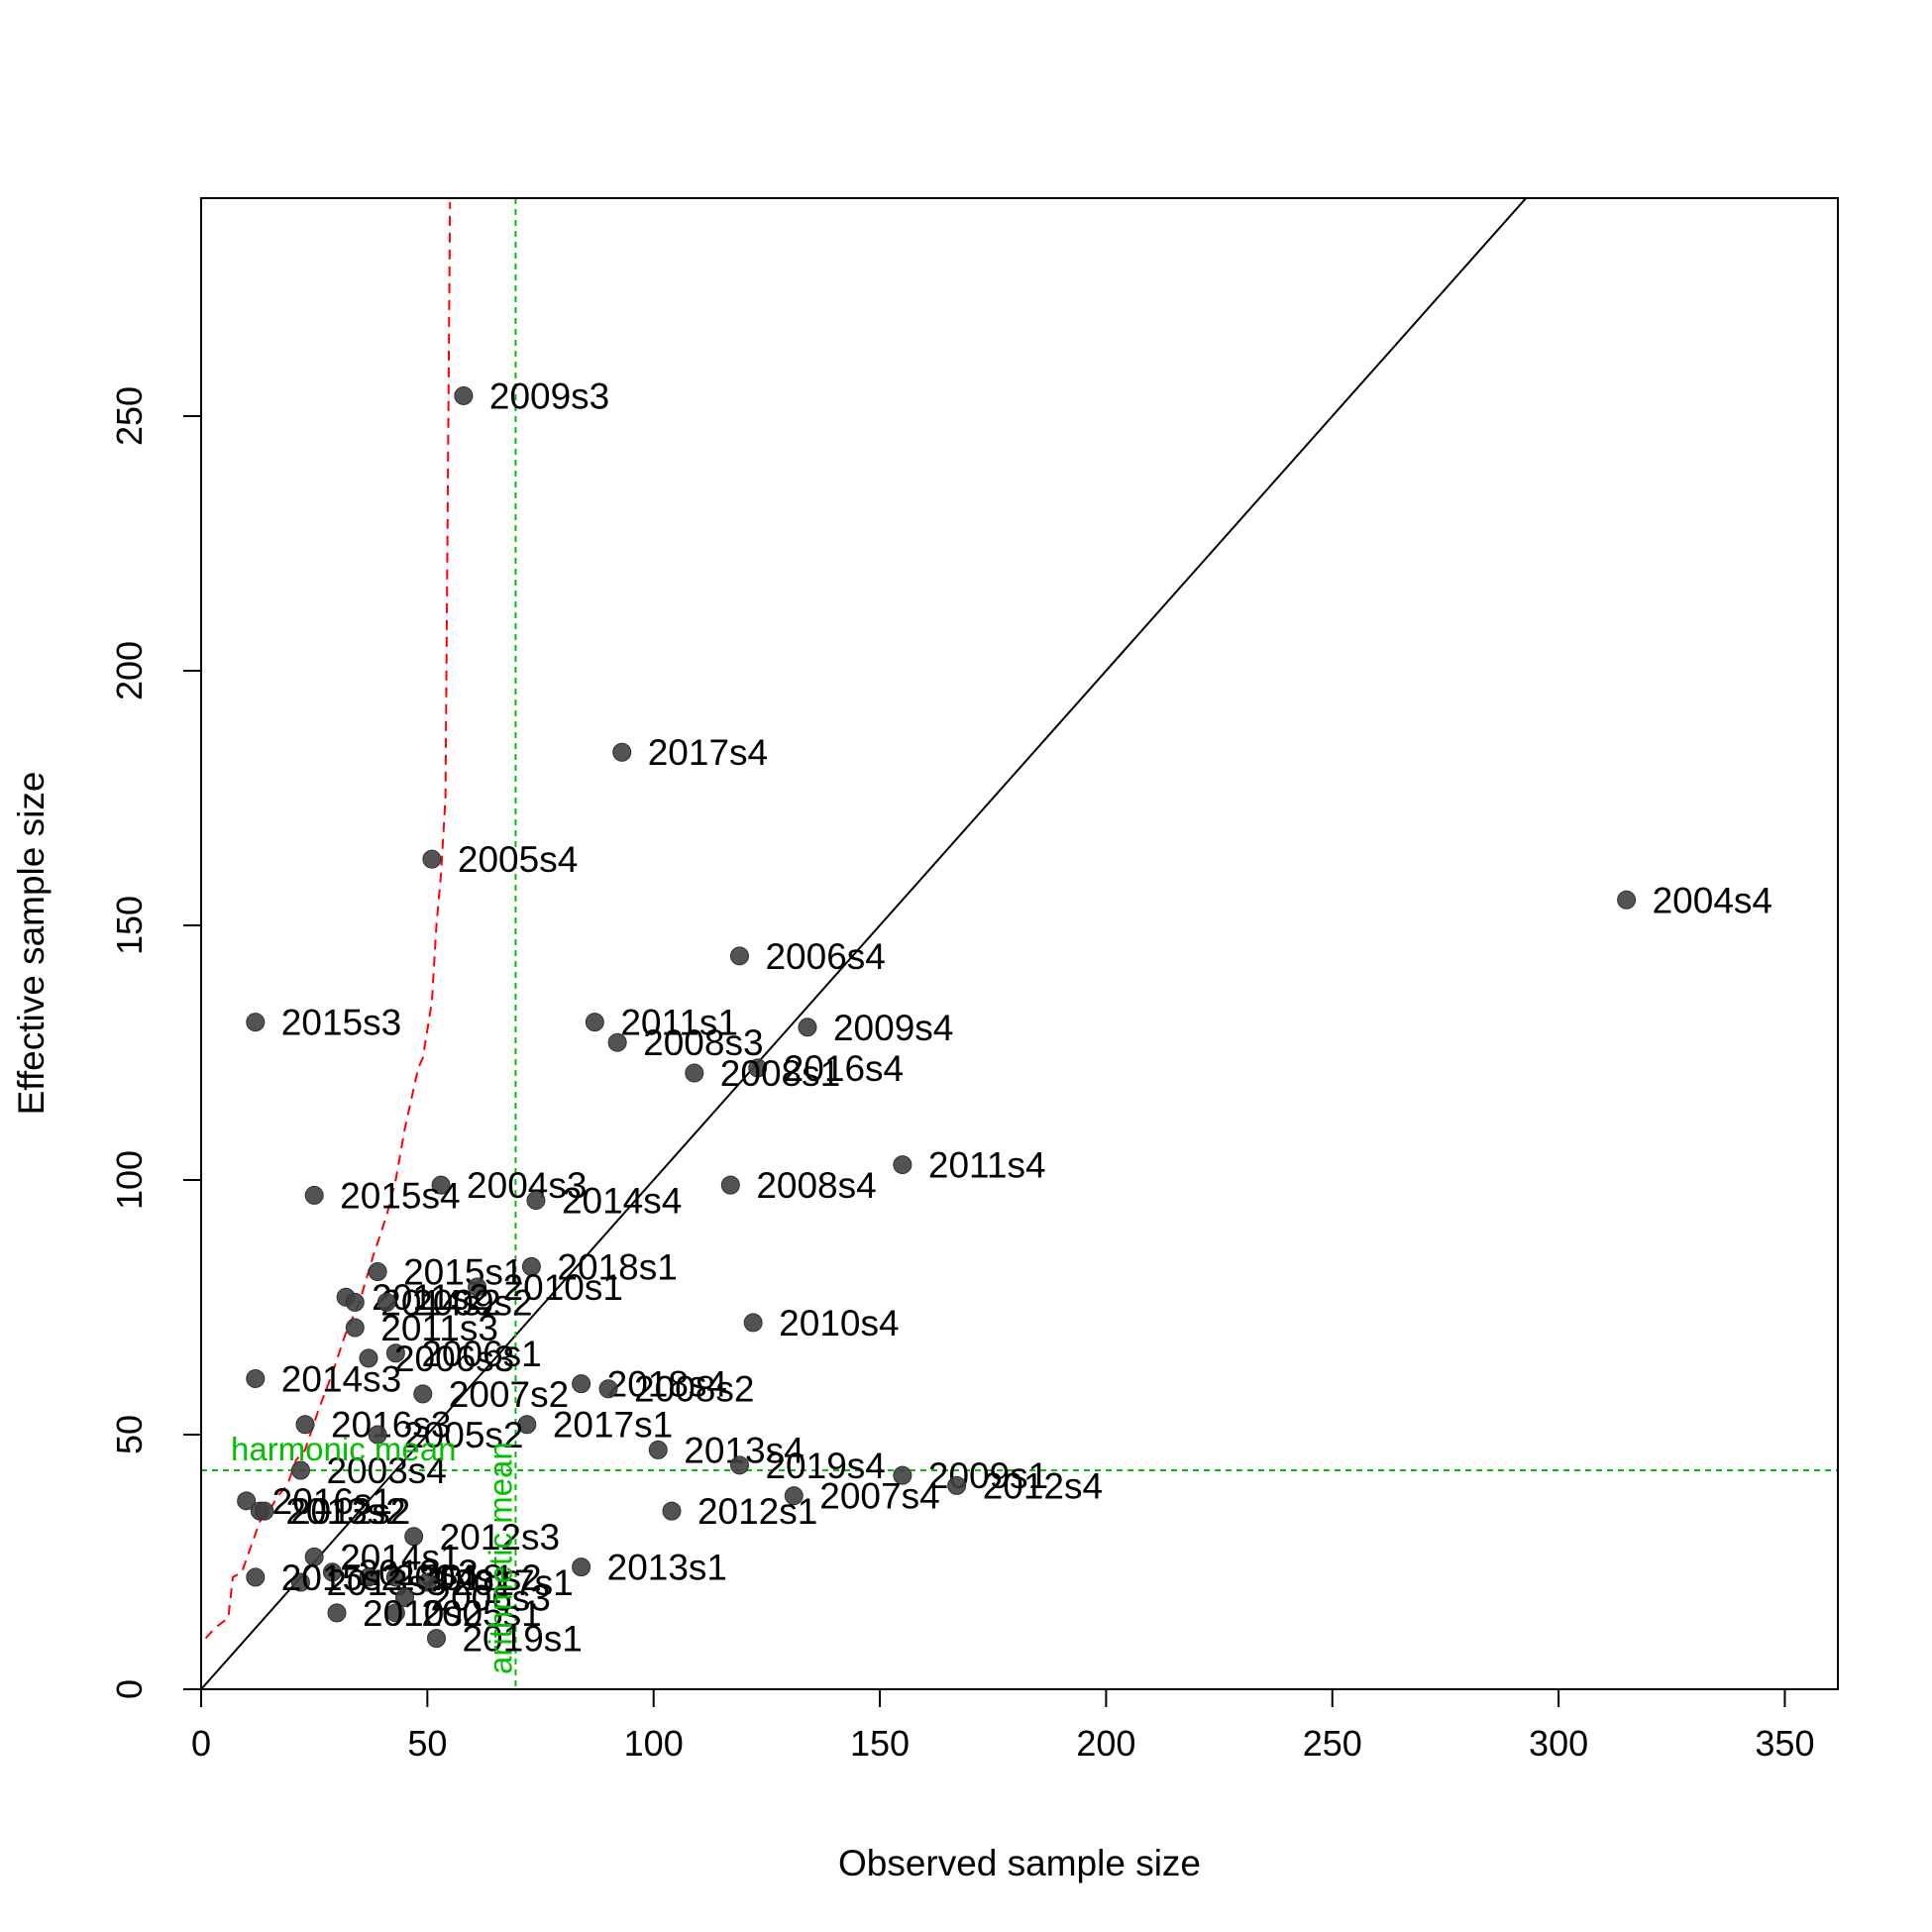 This screenshot has width=1932, height=1932. Describe the element at coordinates (1105, 1743) in the screenshot. I see `x-tick-label: 200` at that location.